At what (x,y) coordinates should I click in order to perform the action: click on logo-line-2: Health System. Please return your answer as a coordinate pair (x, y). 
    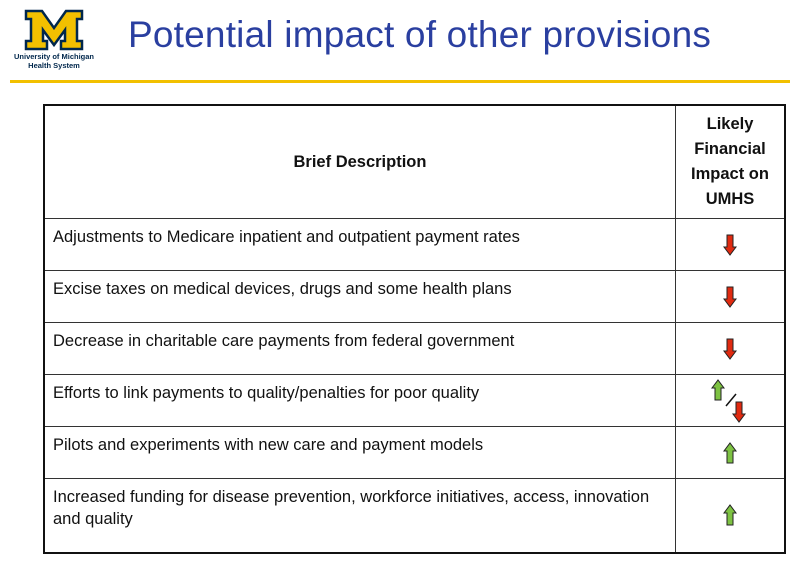
    Looking at the image, I should click on (54, 65).